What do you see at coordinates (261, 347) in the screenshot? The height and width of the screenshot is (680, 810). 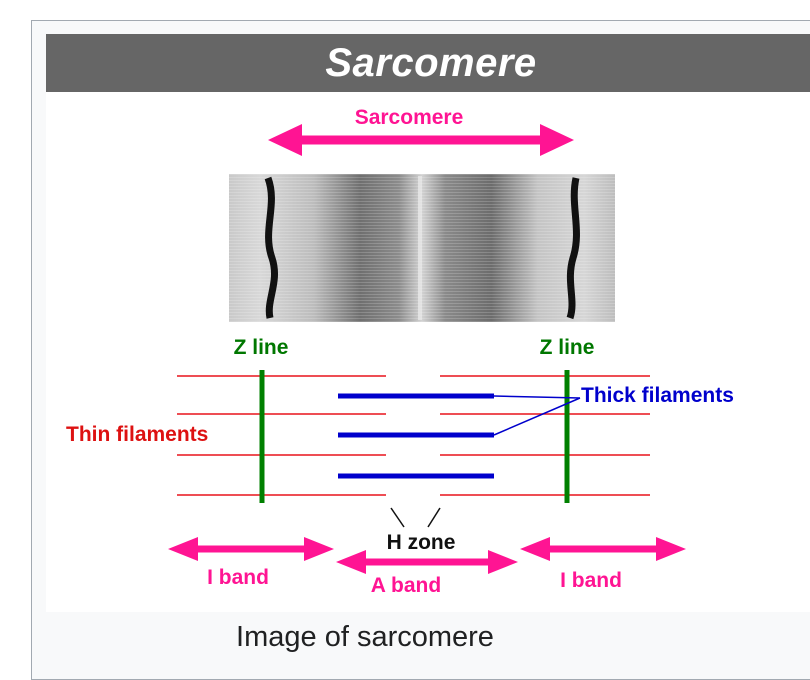 I see `z-line-left-label: Z line` at bounding box center [261, 347].